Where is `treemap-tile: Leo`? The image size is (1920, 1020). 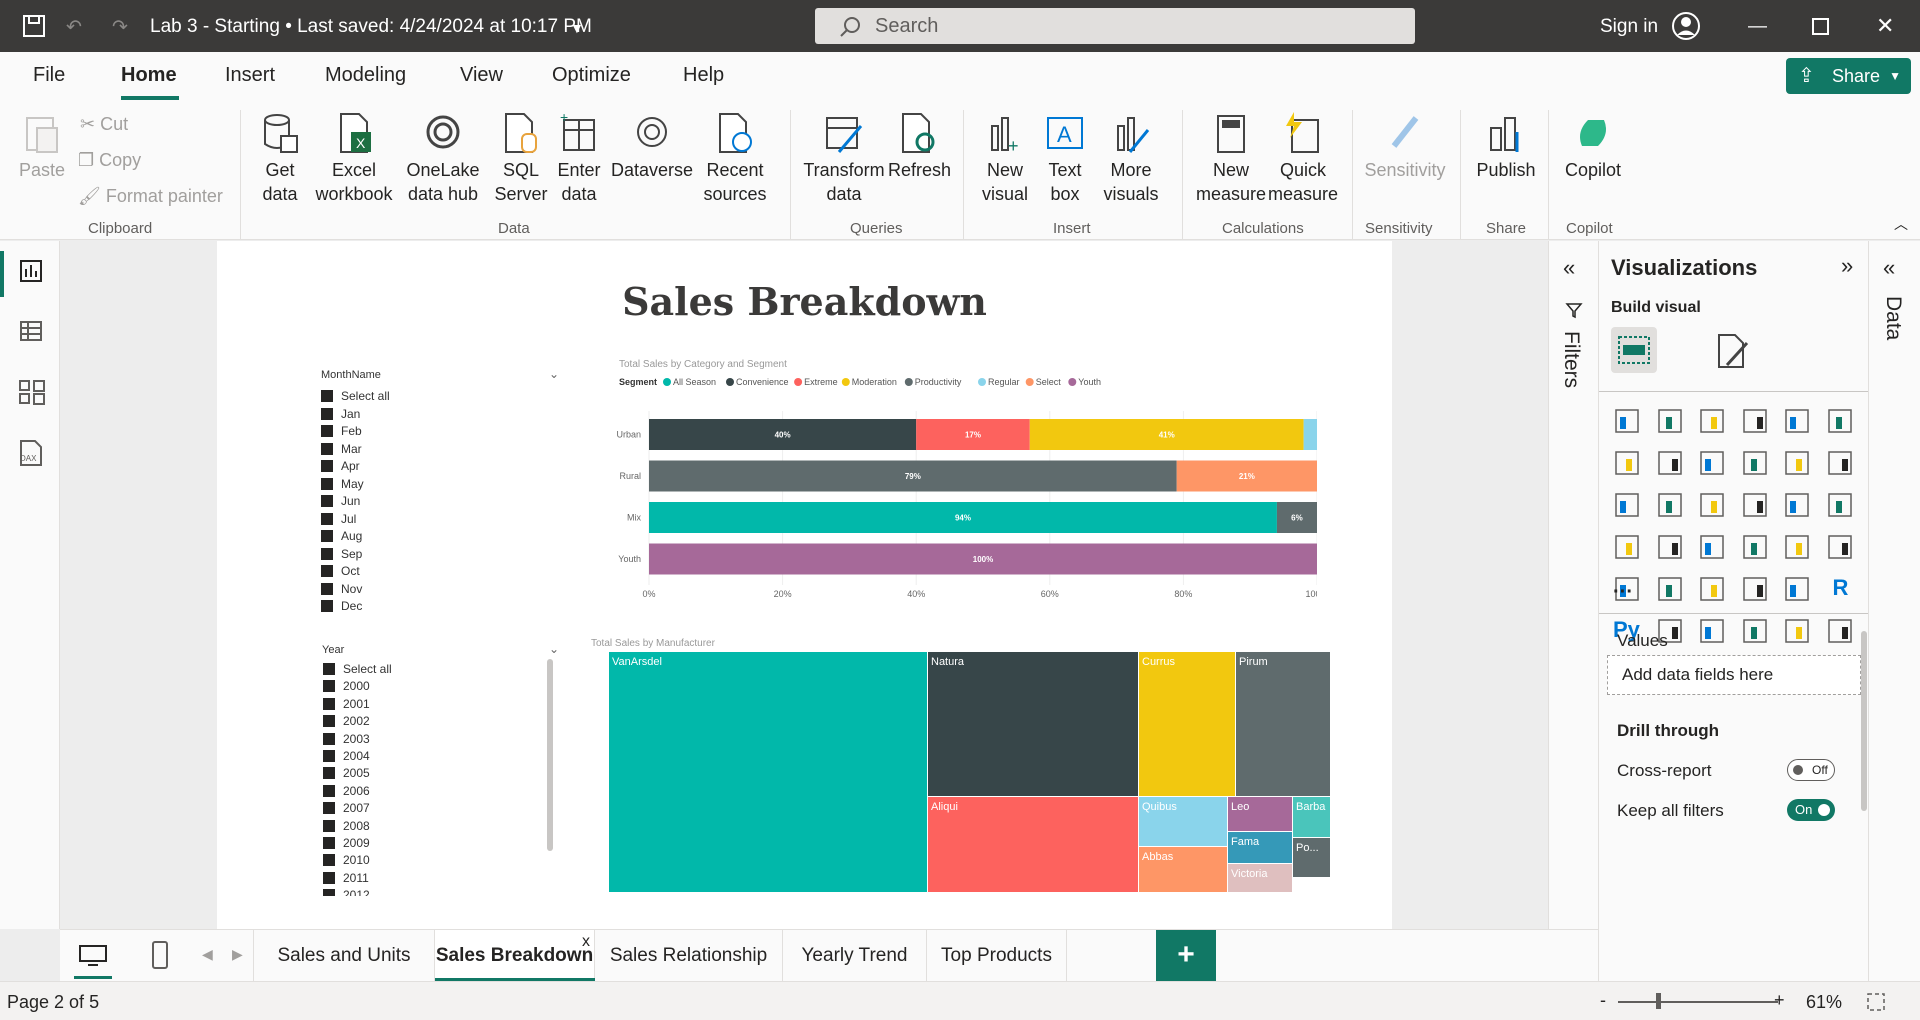 treemap-tile: Leo is located at coordinates (1260, 814).